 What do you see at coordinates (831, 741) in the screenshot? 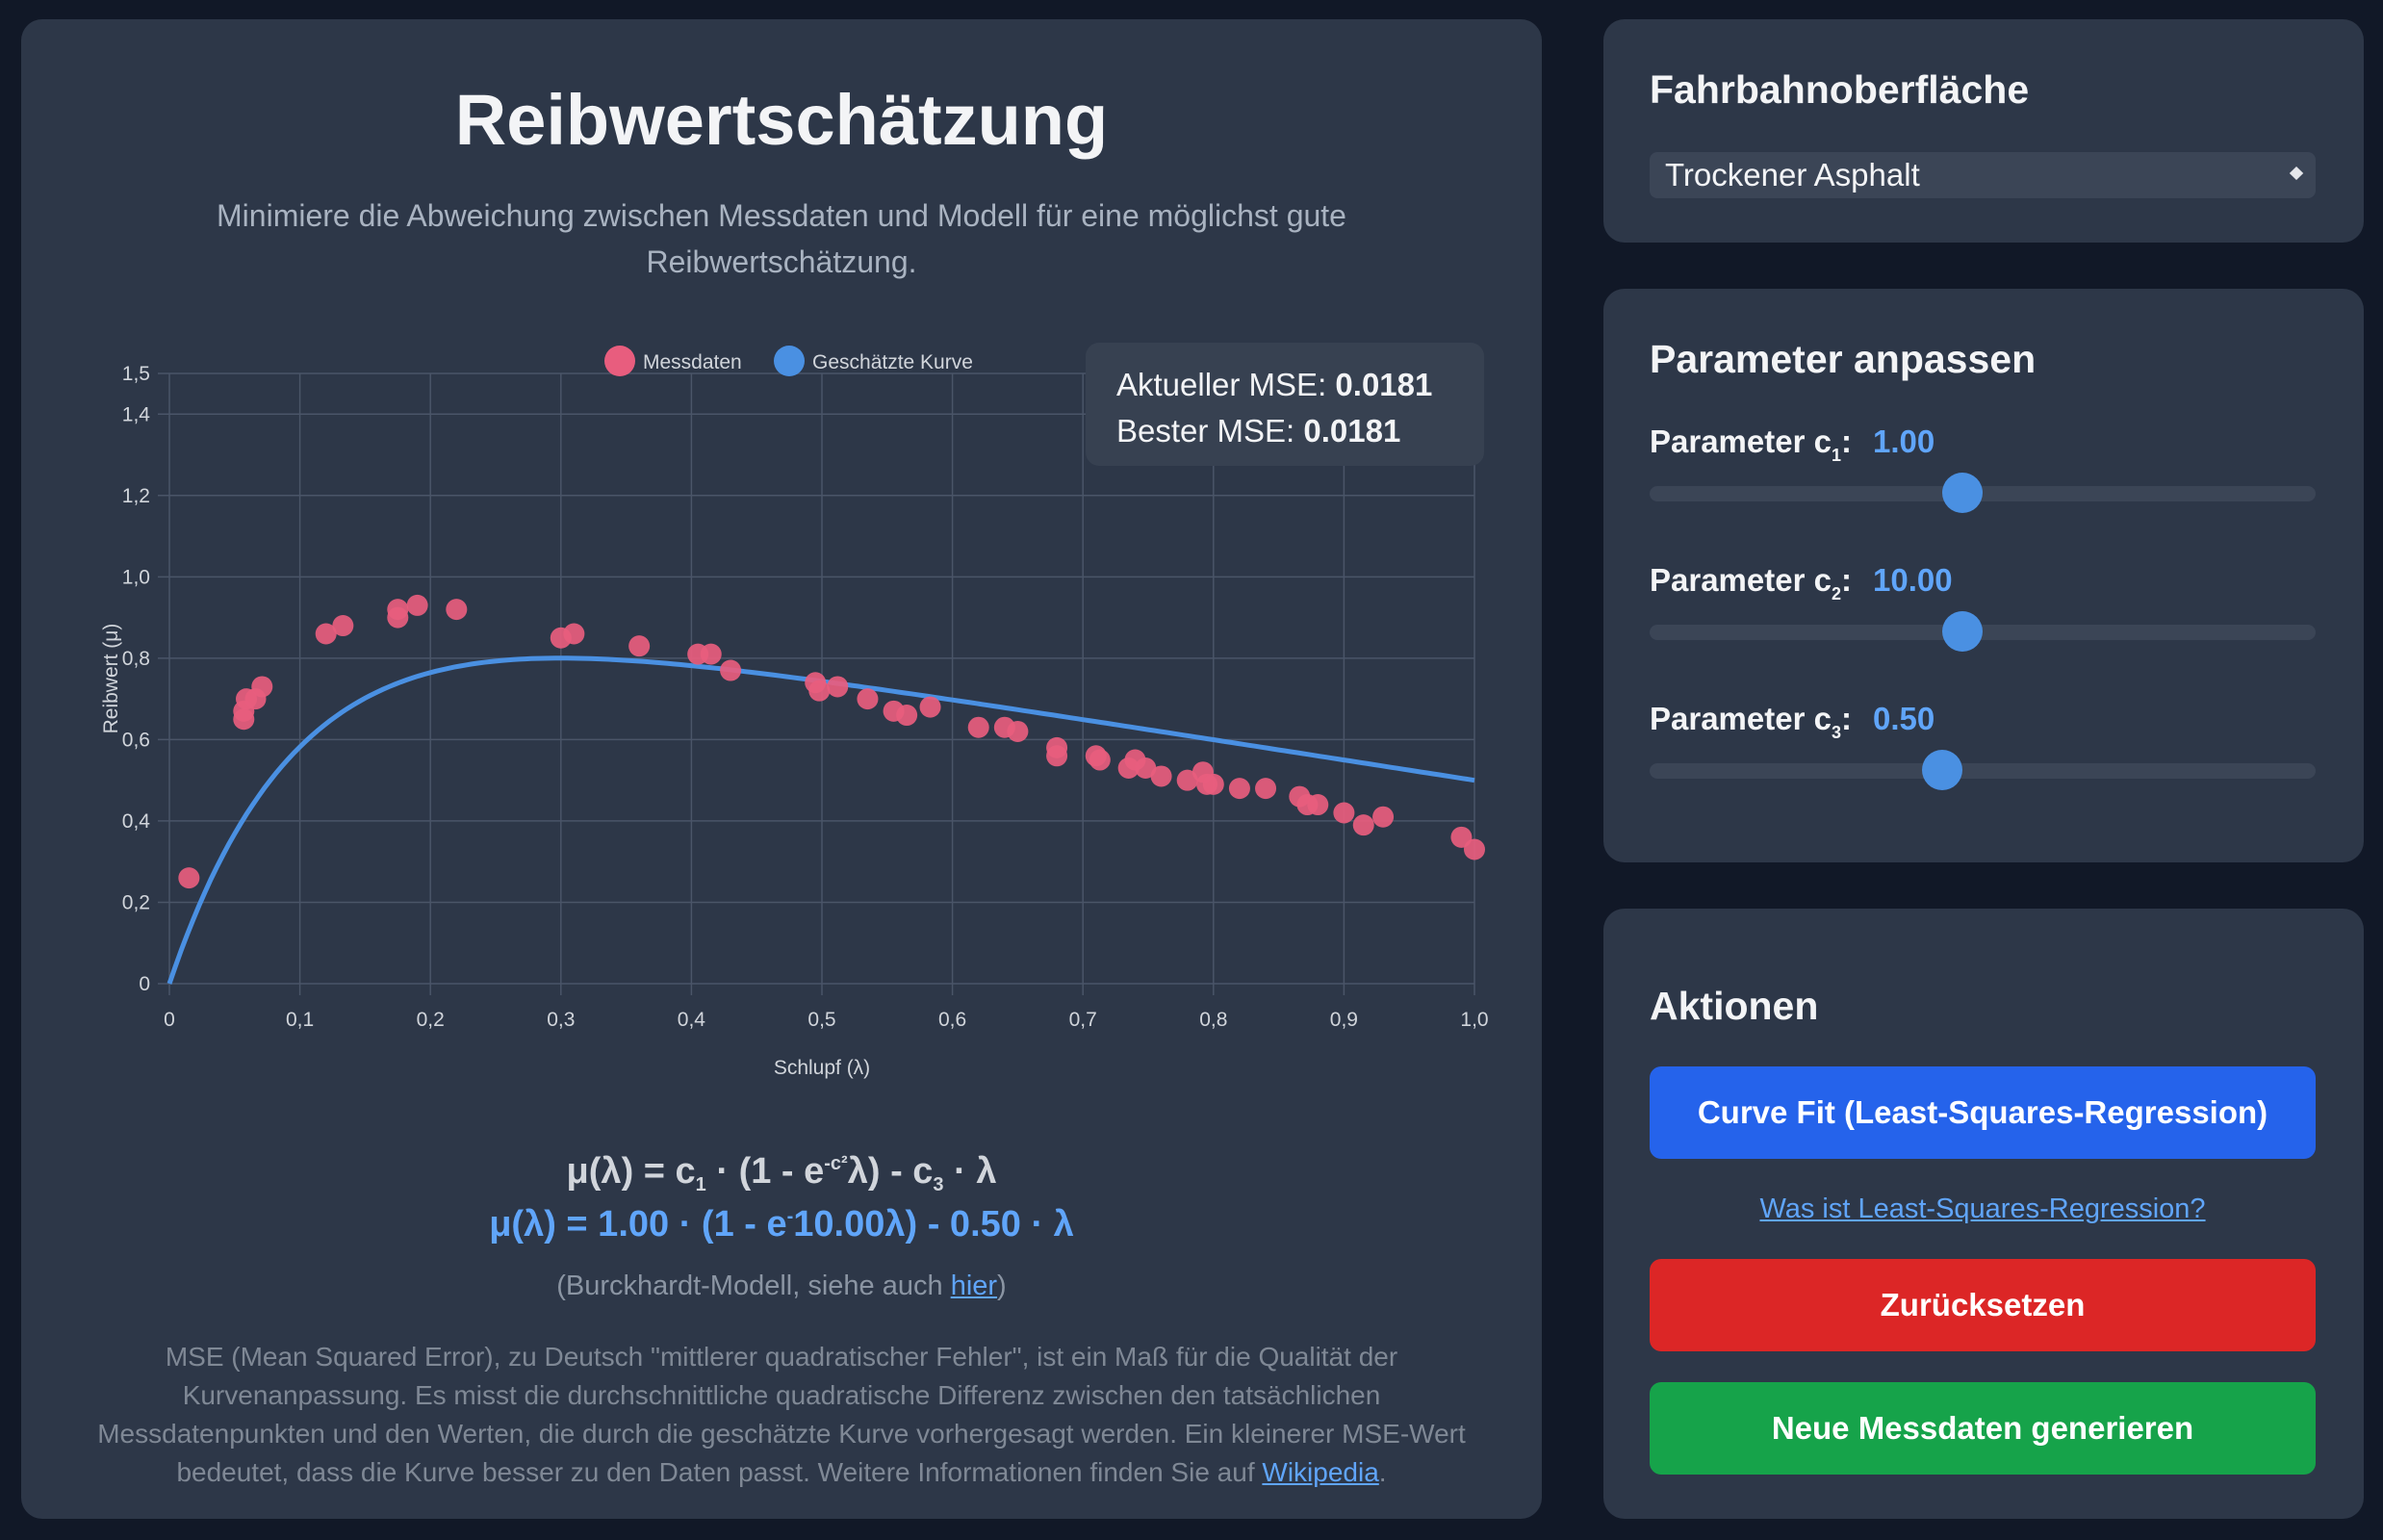
I see `points-layer` at bounding box center [831, 741].